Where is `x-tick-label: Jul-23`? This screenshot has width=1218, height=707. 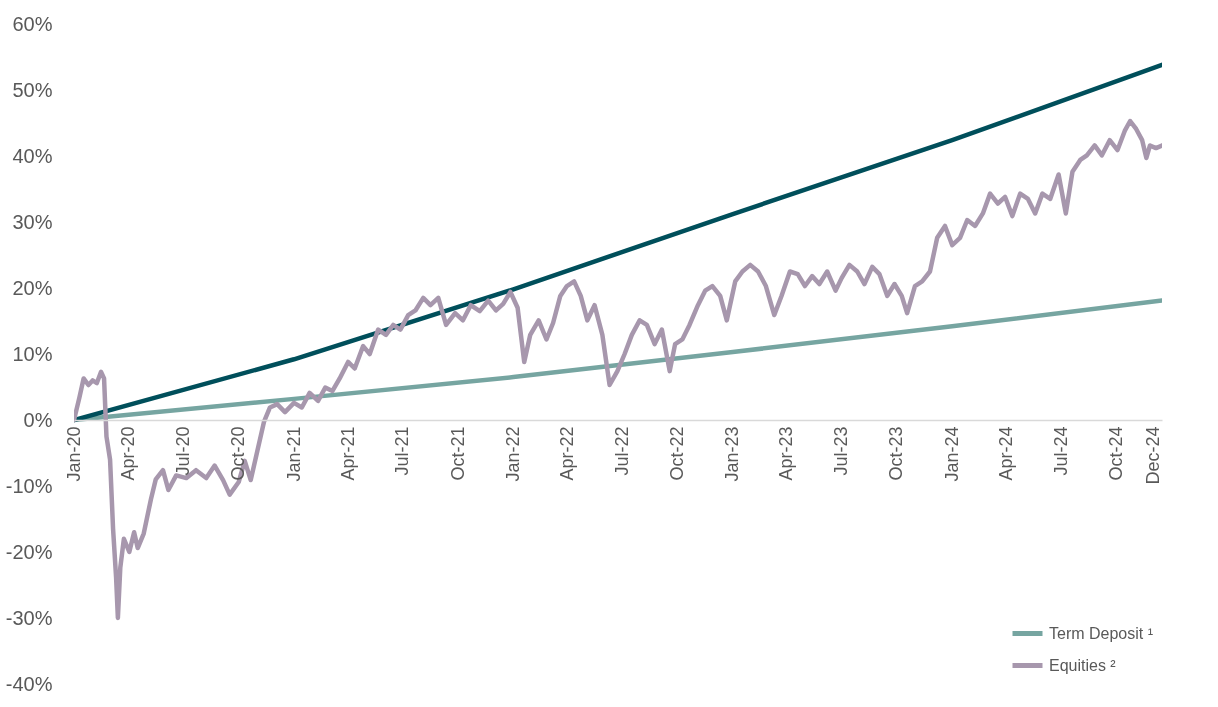 x-tick-label: Jul-23 is located at coordinates (841, 451).